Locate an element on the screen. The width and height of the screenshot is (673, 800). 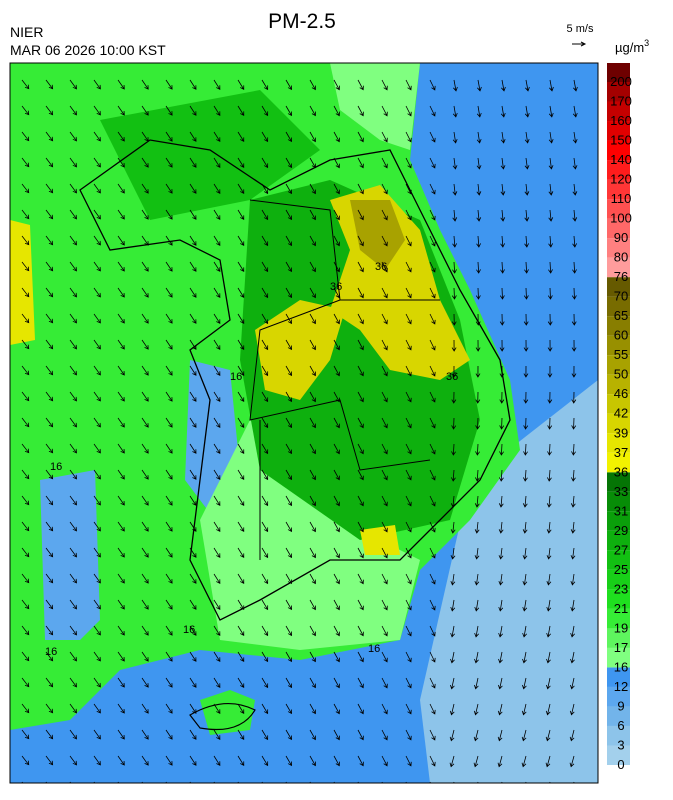
province-borders is located at coordinates (344, 379).